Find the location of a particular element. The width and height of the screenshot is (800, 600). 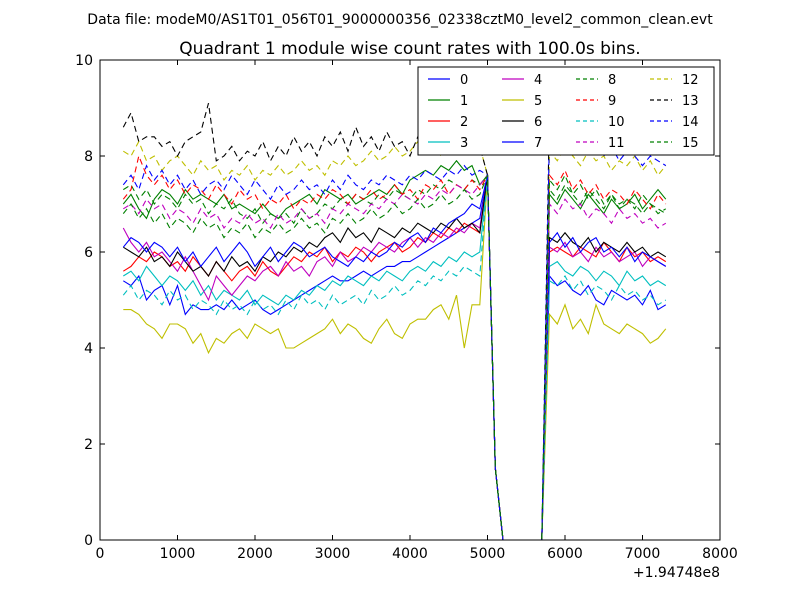

legend-label-6: 6 is located at coordinates (538, 122).